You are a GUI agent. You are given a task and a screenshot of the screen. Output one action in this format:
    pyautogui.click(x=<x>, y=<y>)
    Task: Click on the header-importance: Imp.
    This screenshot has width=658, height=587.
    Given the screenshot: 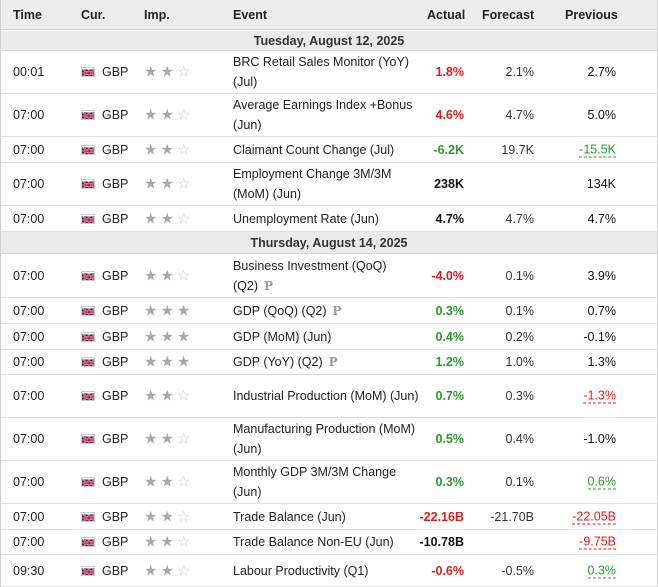 What is the action you would take?
    pyautogui.click(x=157, y=15)
    